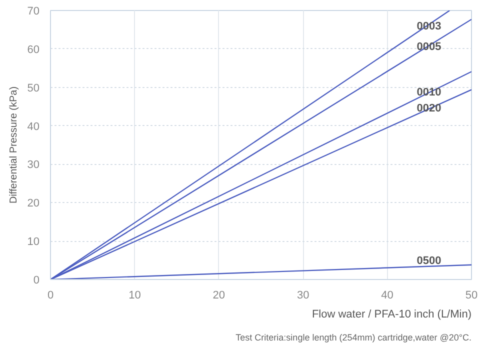  What do you see at coordinates (134, 296) in the screenshot?
I see `x-tick-label: 10` at bounding box center [134, 296].